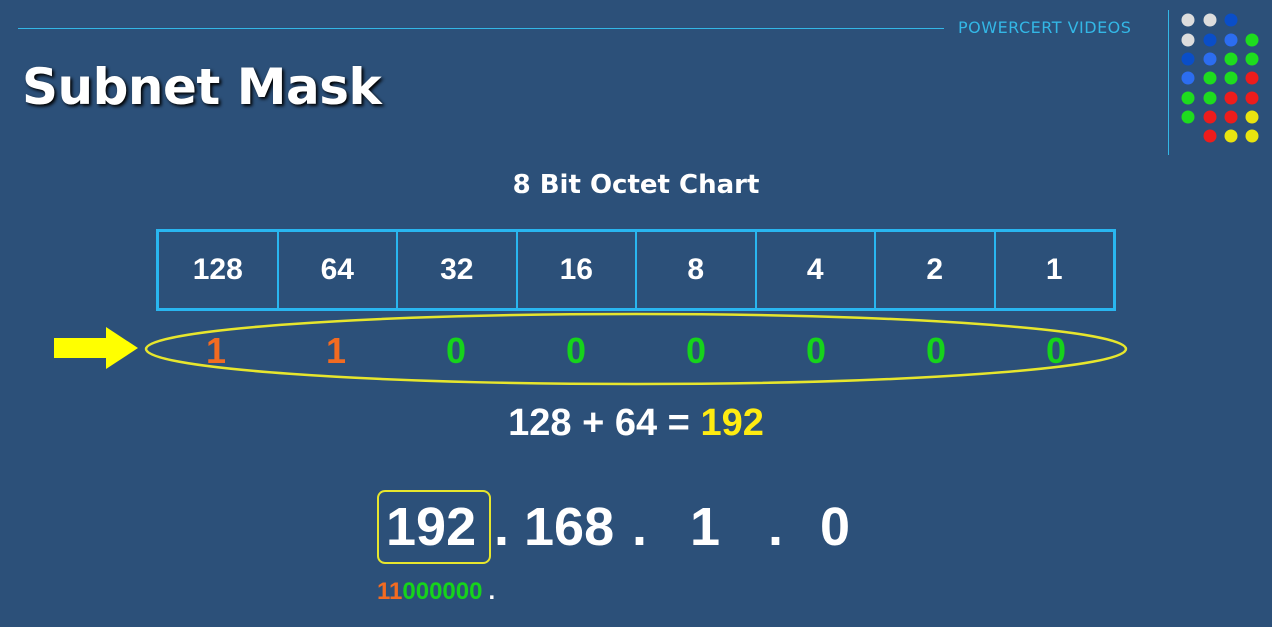 The height and width of the screenshot is (627, 1272). What do you see at coordinates (1056, 350) in the screenshot?
I see `bit-1: 0` at bounding box center [1056, 350].